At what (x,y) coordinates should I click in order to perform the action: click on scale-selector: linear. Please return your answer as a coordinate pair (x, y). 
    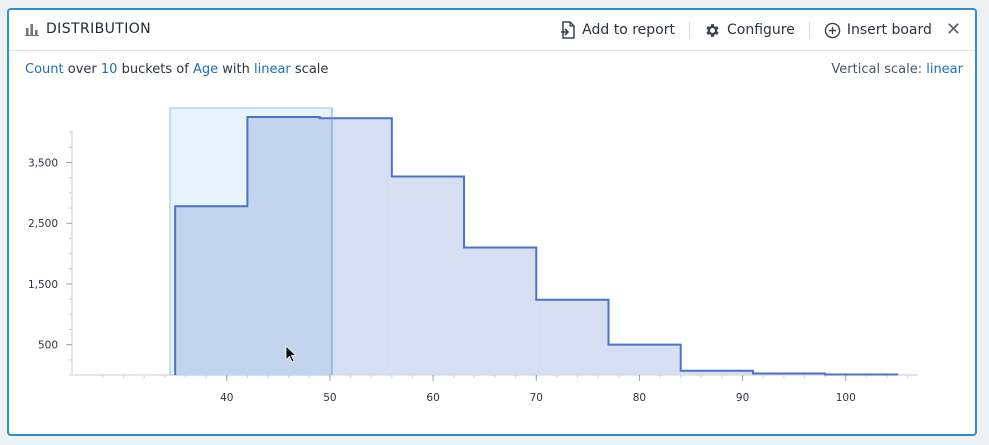
    Looking at the image, I should click on (272, 69).